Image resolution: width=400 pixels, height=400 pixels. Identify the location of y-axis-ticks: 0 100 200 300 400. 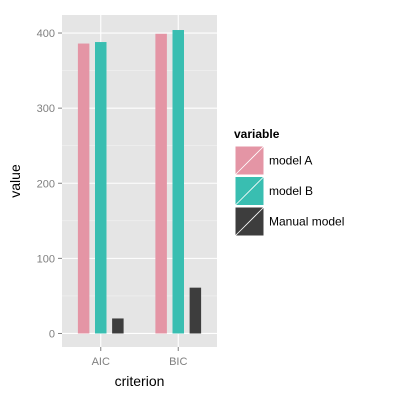
(49, 184).